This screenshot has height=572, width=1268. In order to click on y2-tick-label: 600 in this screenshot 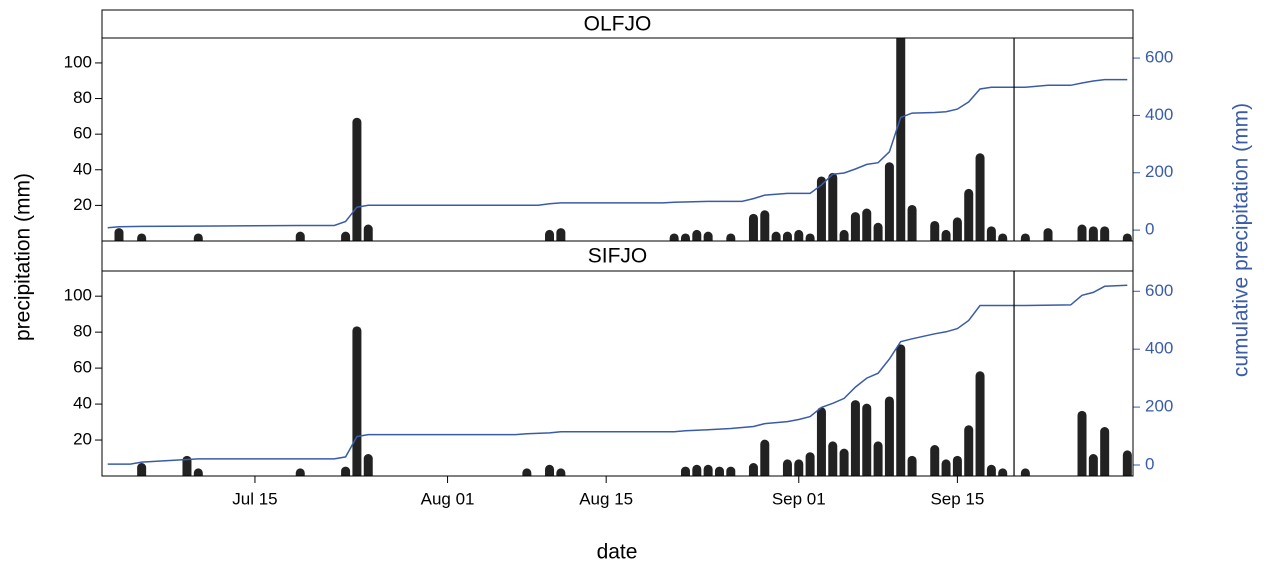, I will do `click(1159, 57)`.